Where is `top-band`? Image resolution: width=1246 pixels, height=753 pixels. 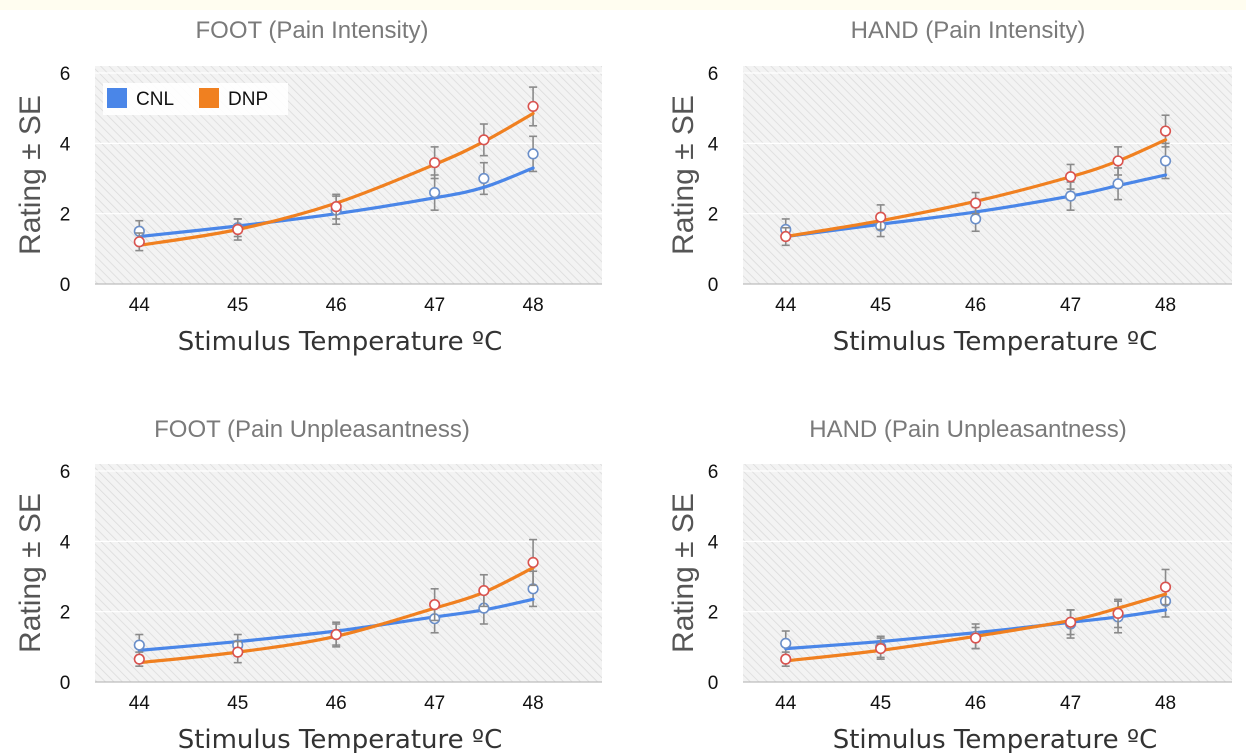
top-band is located at coordinates (623, 5).